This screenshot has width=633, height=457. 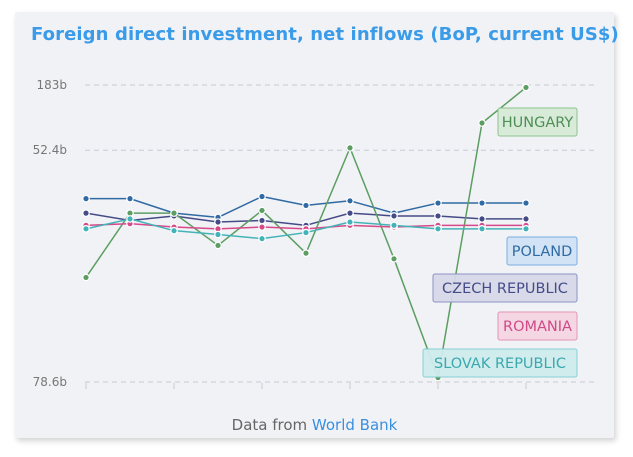 I want to click on series-label-hungary: HUNGARY, so click(x=538, y=123).